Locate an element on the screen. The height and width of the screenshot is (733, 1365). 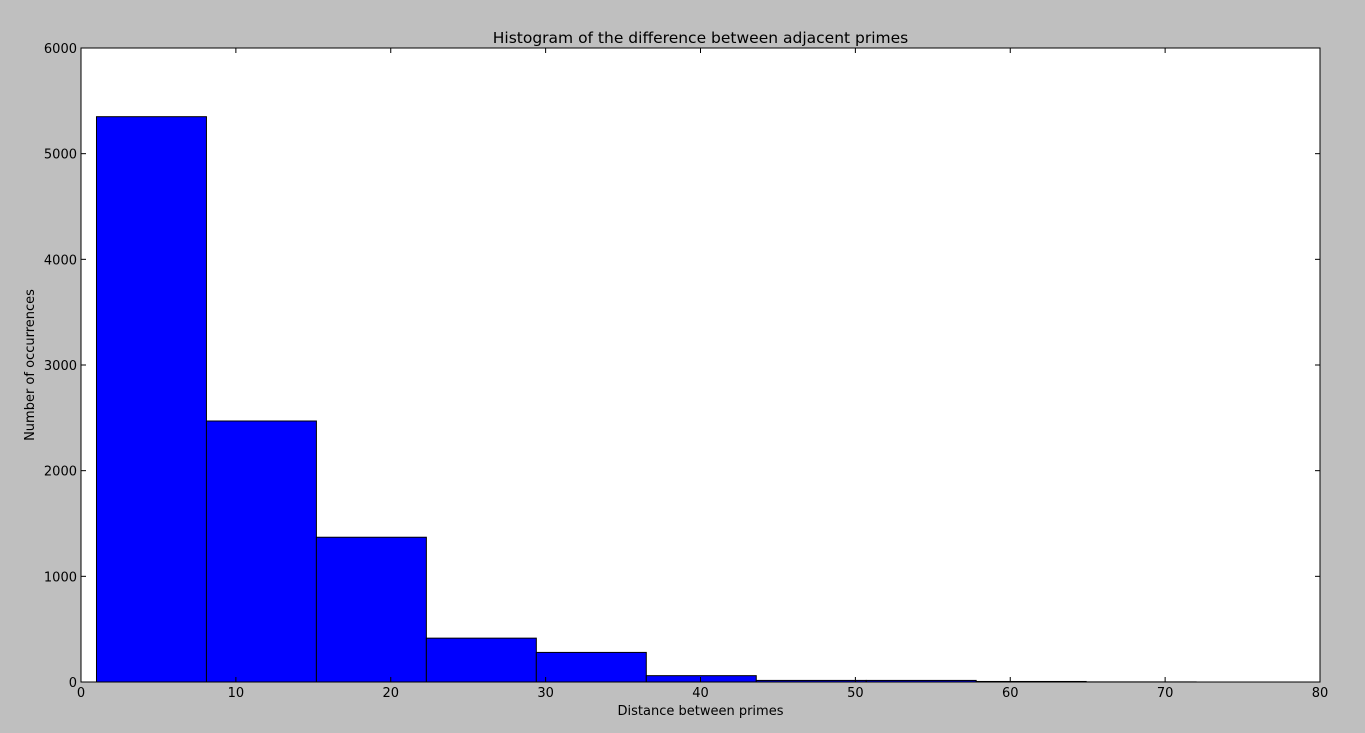
y-tick-label: 6000 is located at coordinates (60, 49).